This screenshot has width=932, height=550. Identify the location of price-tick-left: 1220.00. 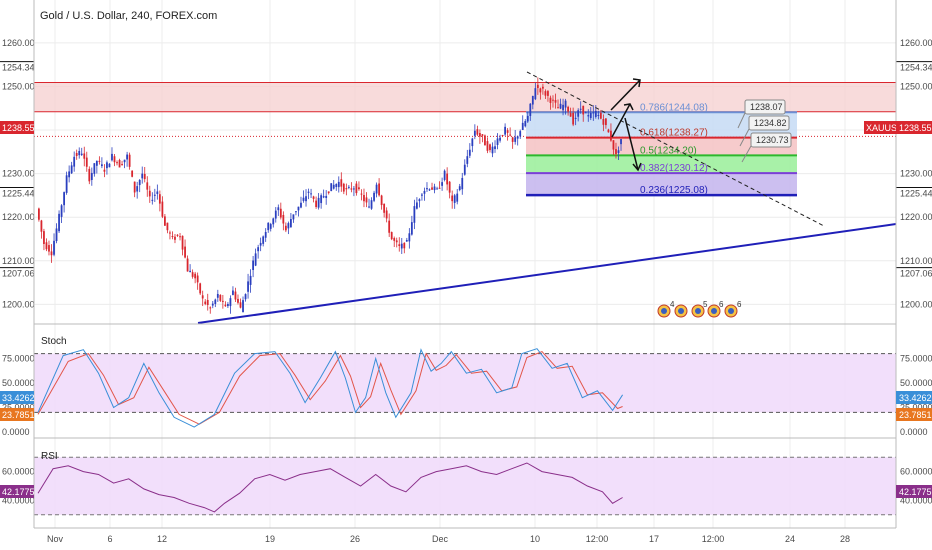
(18, 217).